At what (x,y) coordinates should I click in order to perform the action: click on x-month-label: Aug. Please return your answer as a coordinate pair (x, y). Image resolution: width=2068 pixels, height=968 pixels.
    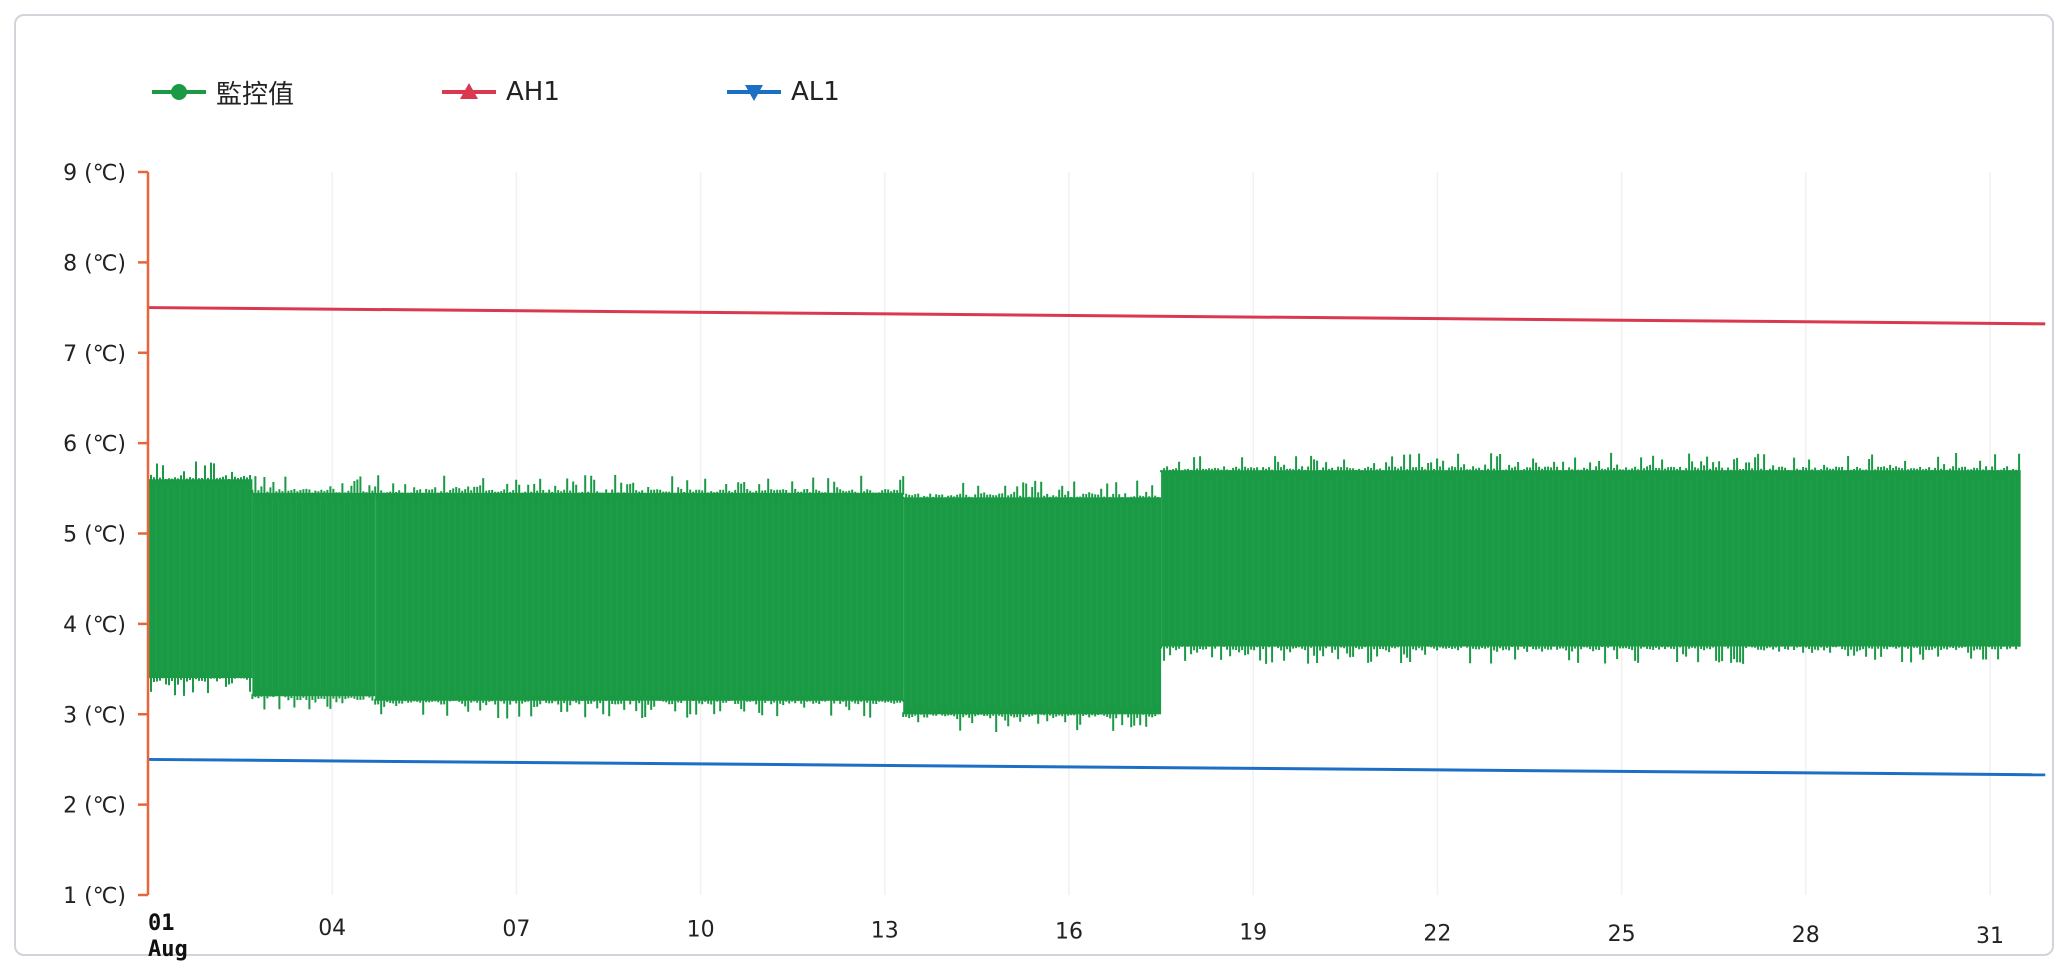
    Looking at the image, I should click on (168, 949).